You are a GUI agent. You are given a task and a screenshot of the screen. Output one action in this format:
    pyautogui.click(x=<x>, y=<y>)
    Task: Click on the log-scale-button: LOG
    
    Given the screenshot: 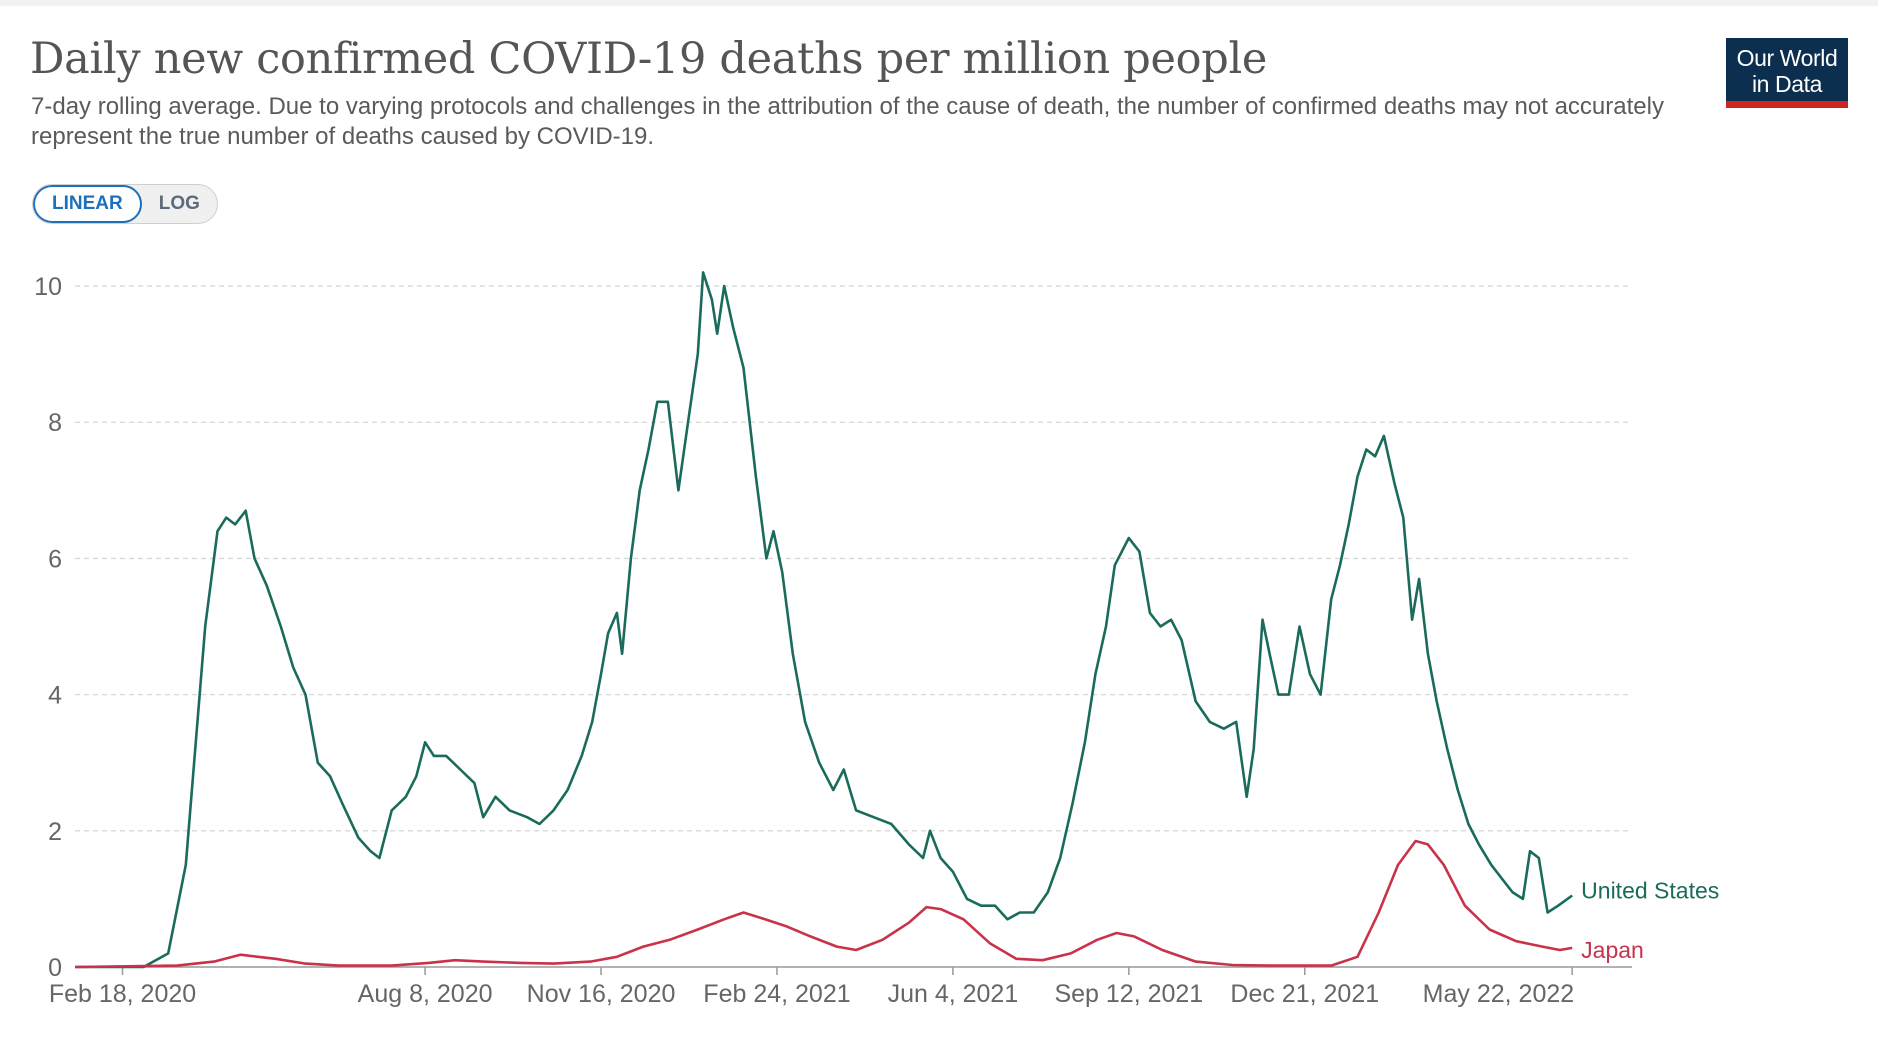 What is the action you would take?
    pyautogui.click(x=179, y=203)
    